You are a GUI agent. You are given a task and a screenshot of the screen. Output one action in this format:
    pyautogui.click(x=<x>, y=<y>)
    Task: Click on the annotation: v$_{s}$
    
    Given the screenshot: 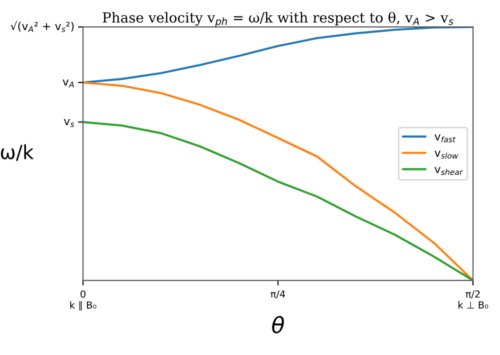 What is the action you would take?
    pyautogui.click(x=69, y=122)
    